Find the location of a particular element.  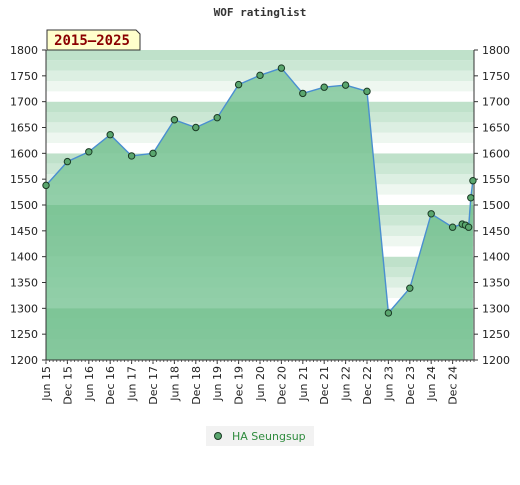

x-tick-label: Dec 17 is located at coordinates (153, 385).